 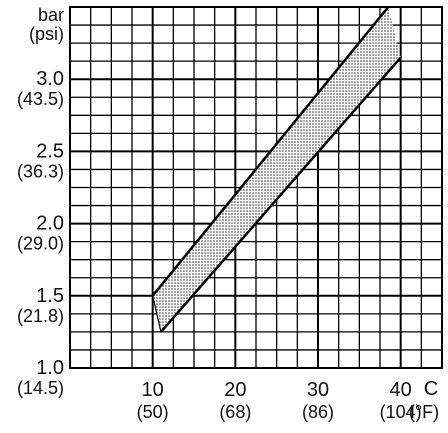 I want to click on x-unit-sub-label: (°F), so click(x=424, y=412).